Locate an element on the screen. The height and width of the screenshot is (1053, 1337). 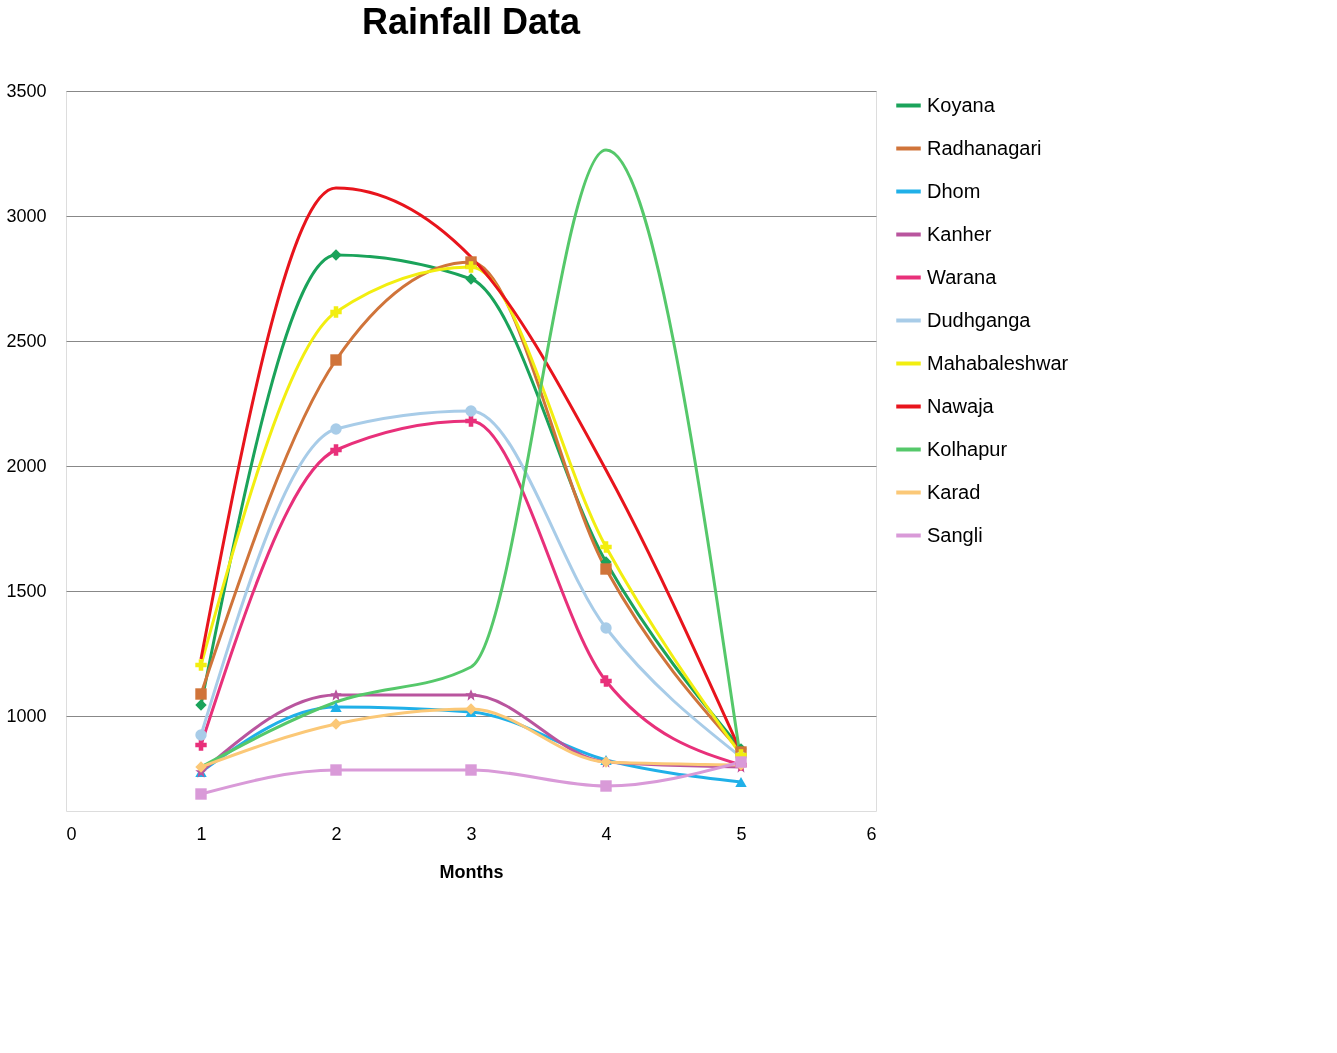
legend-label: Warana is located at coordinates (962, 276).